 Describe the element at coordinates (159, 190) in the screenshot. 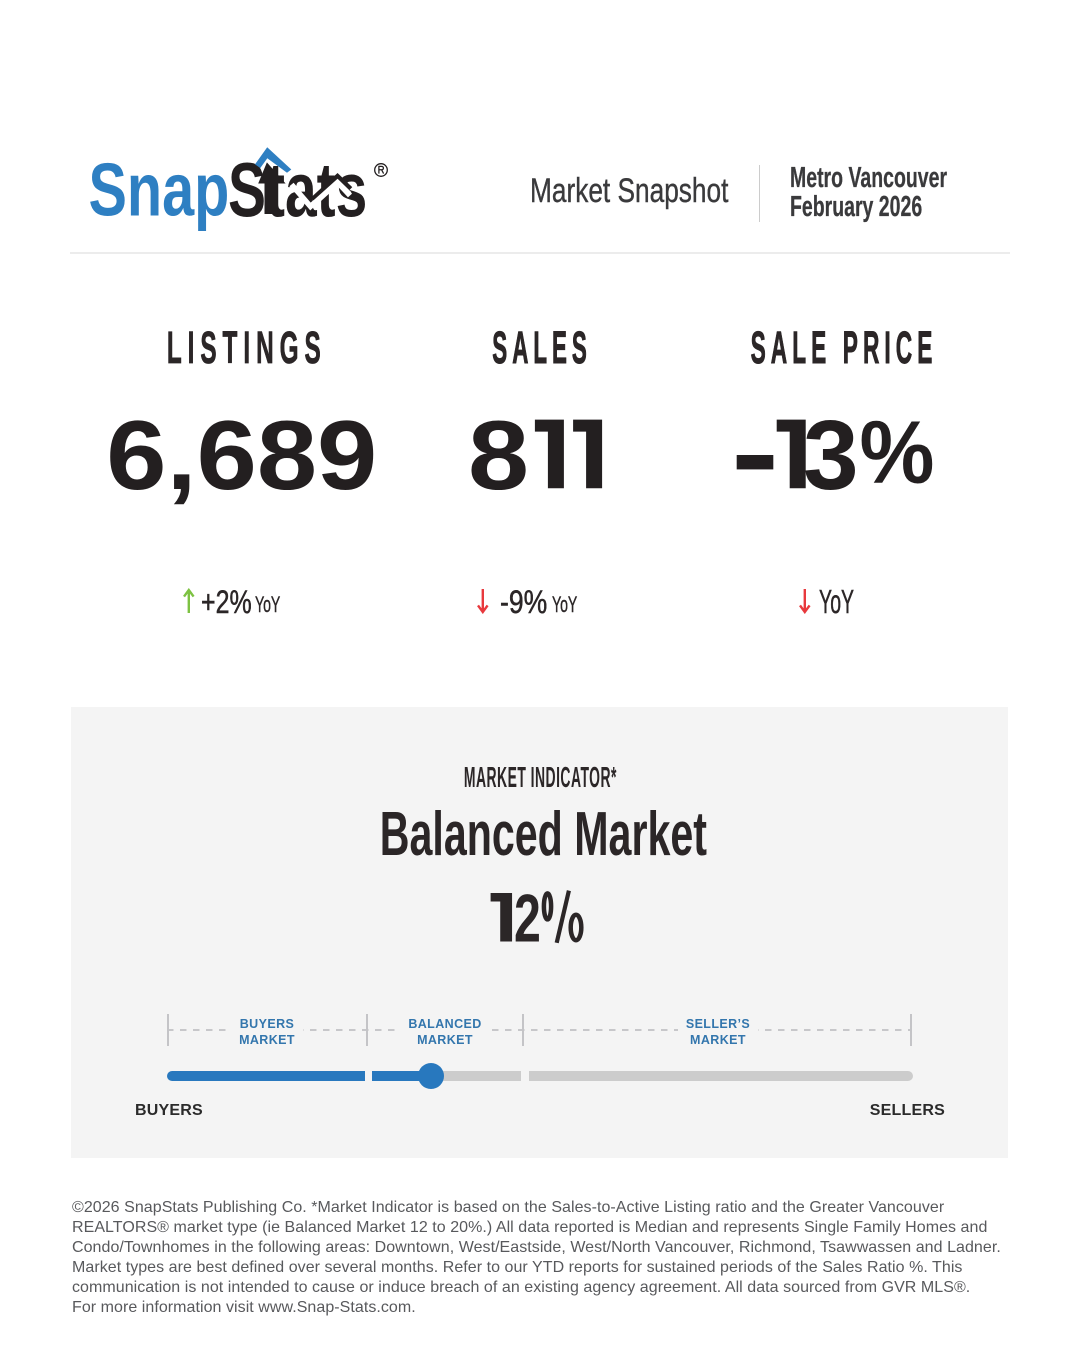

I see `svg-text: Snap` at that location.